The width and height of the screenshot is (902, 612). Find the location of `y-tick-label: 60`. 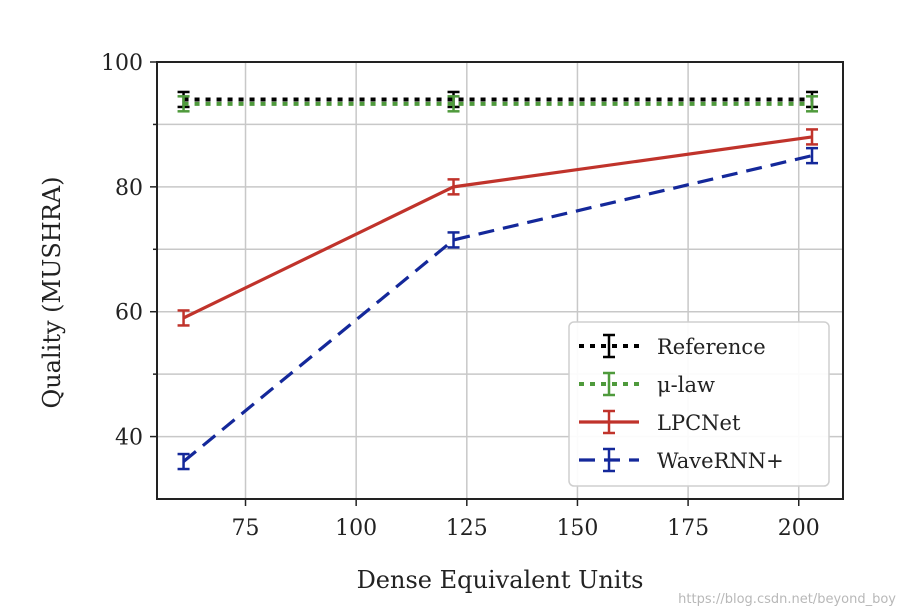

y-tick-label: 60 is located at coordinates (129, 313).